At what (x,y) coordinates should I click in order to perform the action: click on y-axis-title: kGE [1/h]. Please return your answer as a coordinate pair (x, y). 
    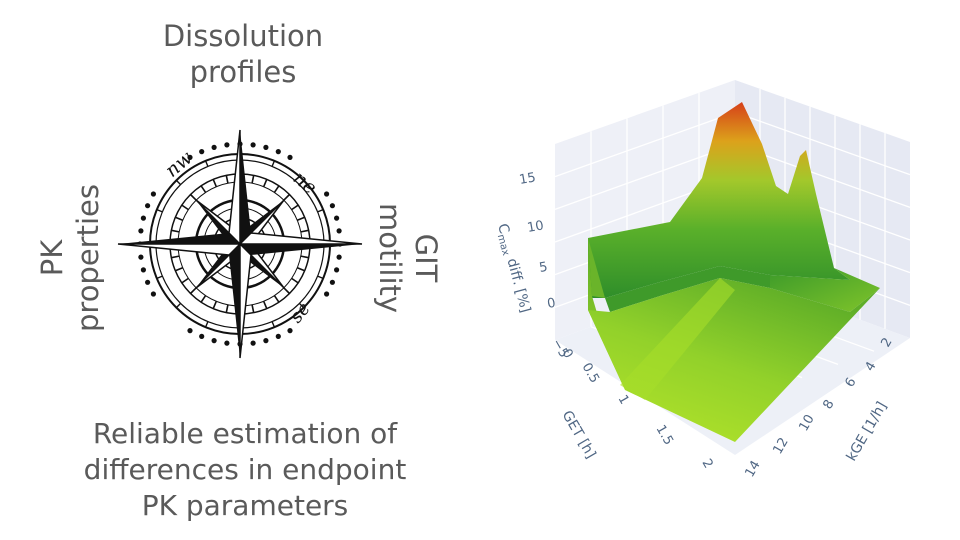
    Looking at the image, I should click on (867, 431).